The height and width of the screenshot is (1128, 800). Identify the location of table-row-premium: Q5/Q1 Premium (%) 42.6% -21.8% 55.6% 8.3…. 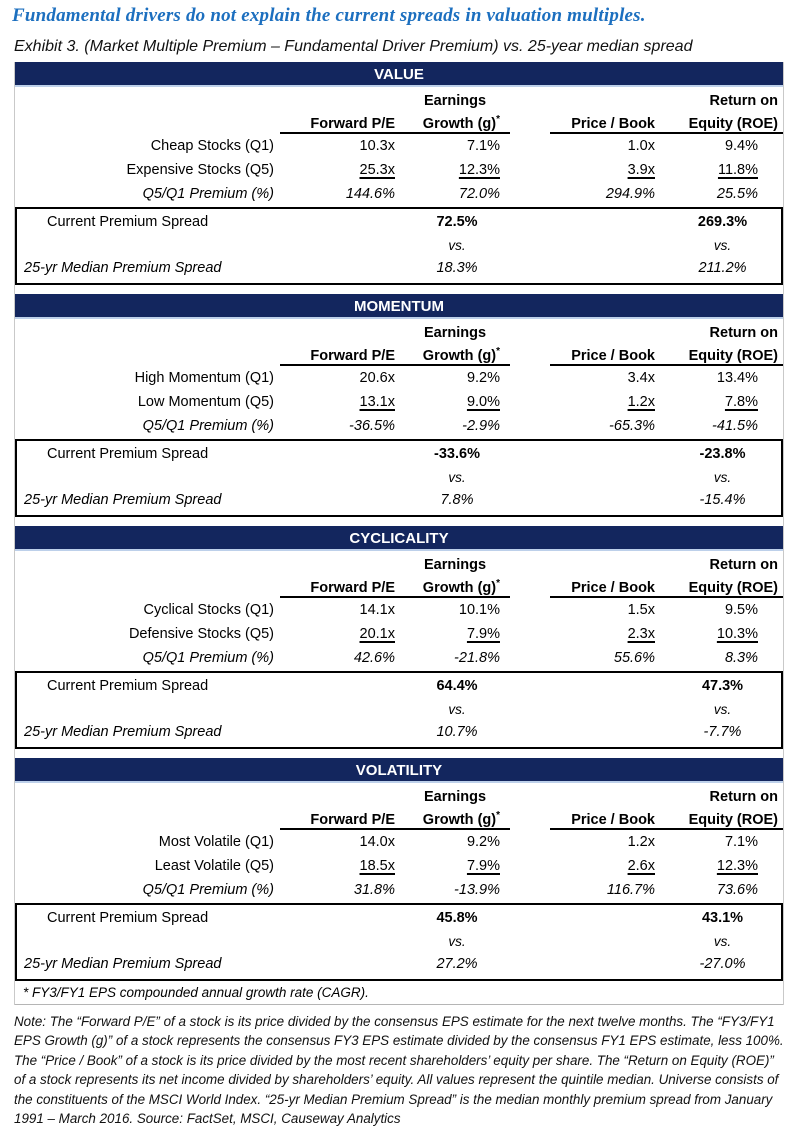
(399, 658).